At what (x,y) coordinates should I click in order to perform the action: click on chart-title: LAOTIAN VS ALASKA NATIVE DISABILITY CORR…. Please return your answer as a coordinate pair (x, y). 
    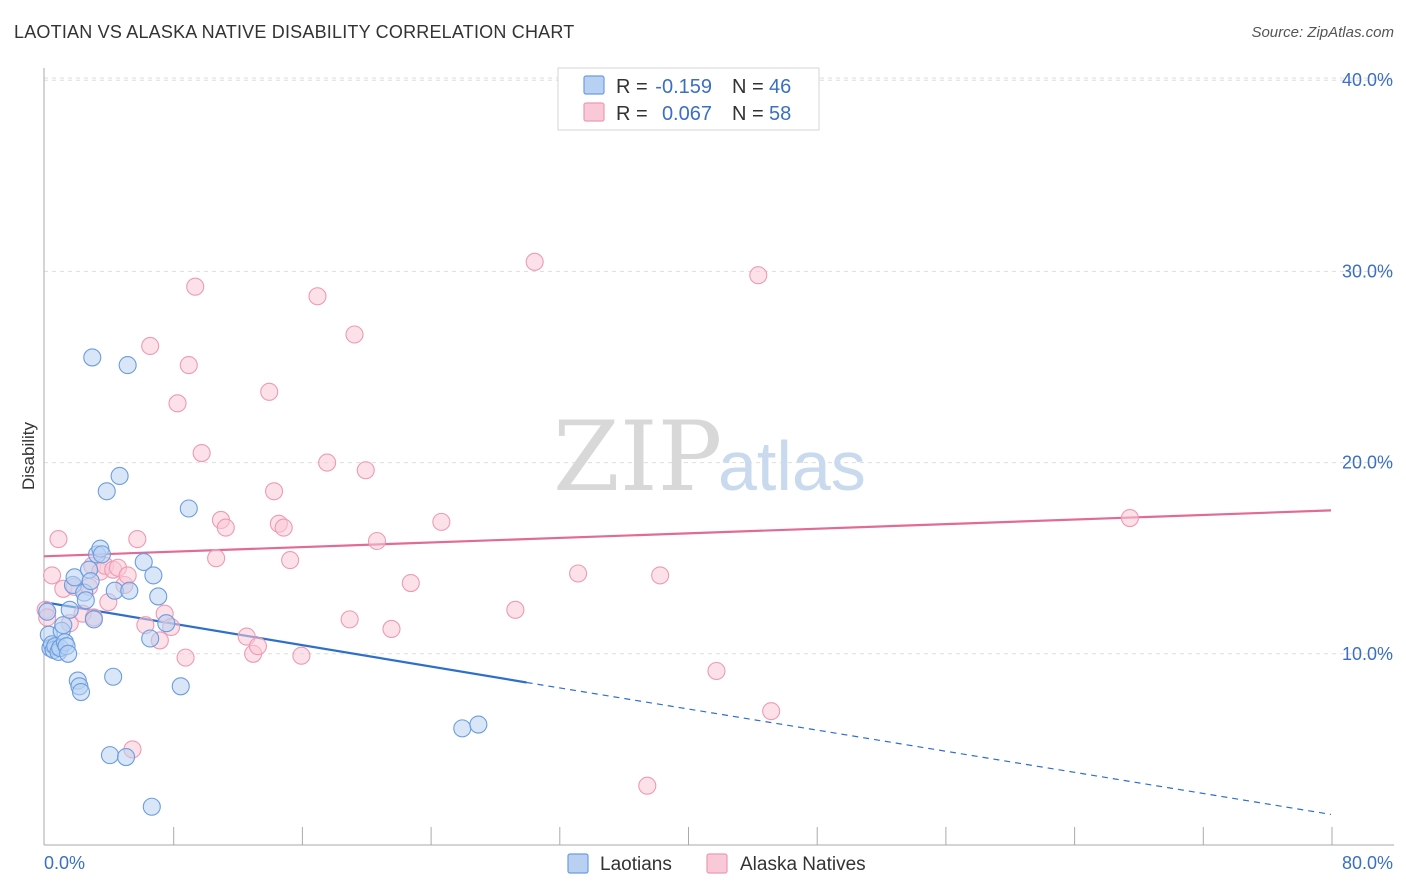
    Looking at the image, I should click on (294, 32).